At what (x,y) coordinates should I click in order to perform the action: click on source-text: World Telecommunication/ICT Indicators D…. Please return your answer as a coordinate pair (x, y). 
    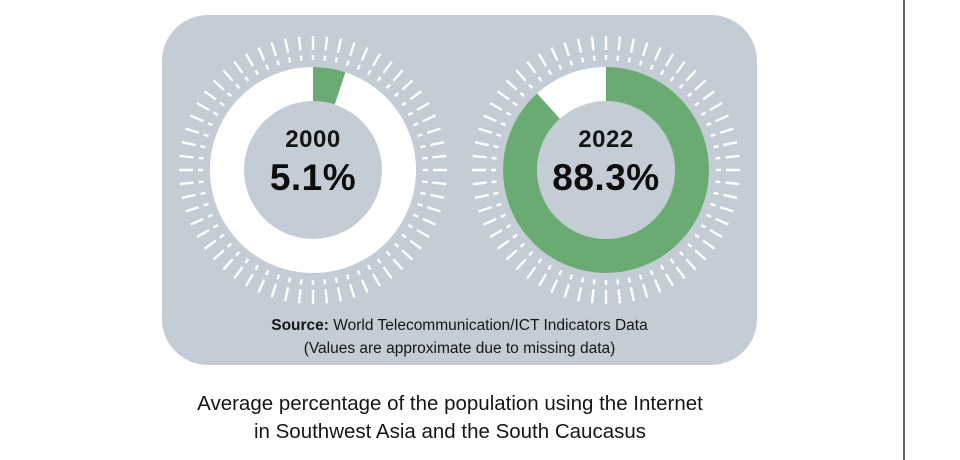
    Looking at the image, I should click on (490, 325).